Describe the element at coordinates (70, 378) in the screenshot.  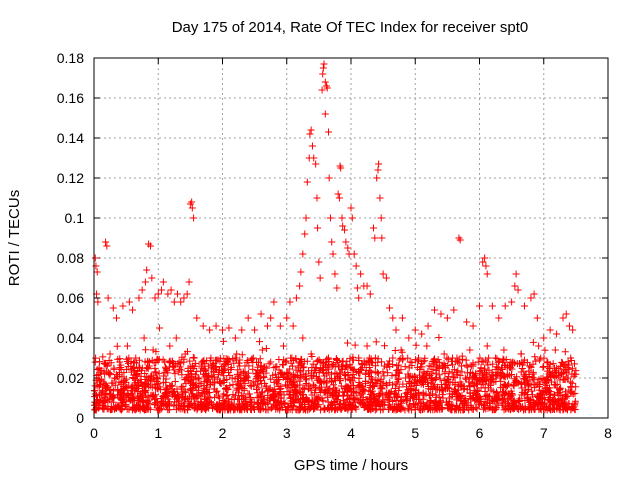
I see `y-tick-label: 0.02` at that location.